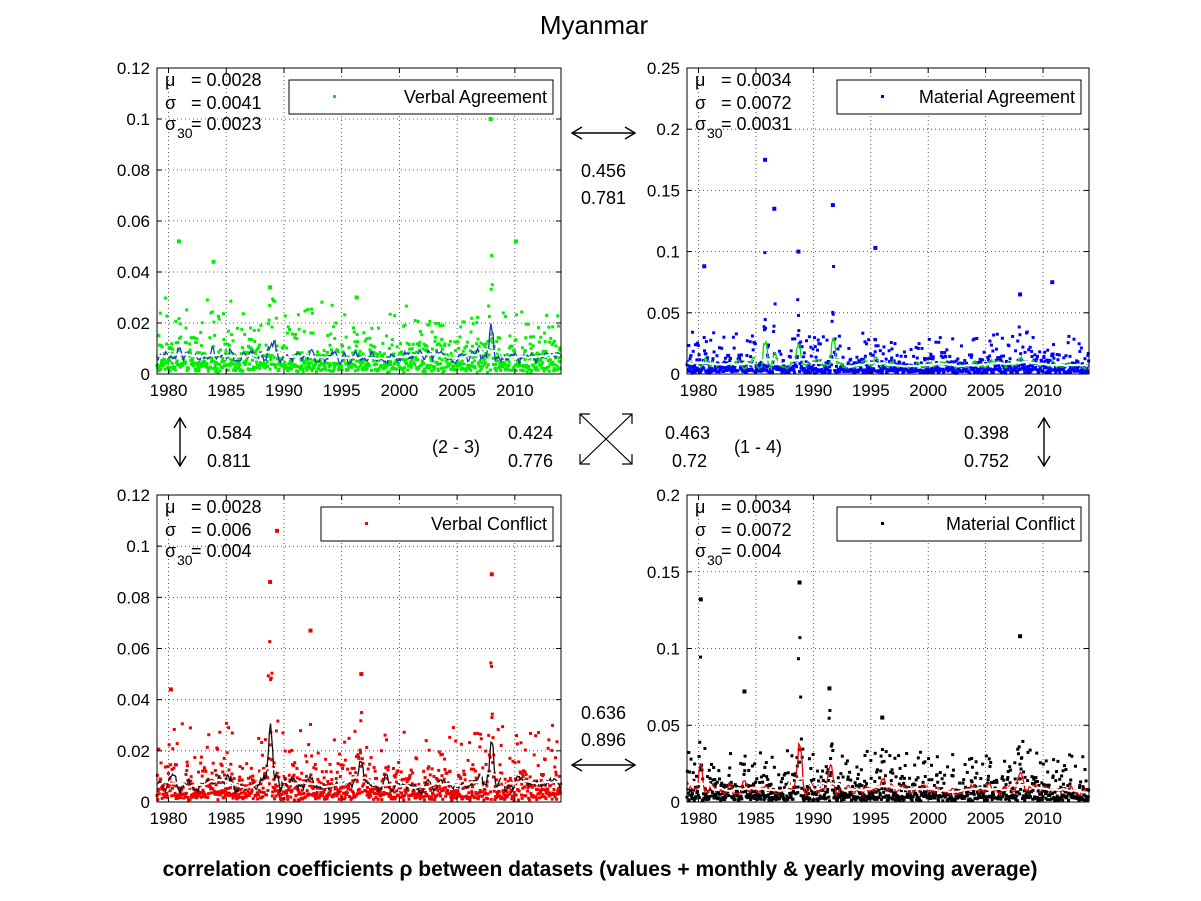 This screenshot has width=1201, height=901. Describe the element at coordinates (887, 785) in the screenshot. I see `yearly-average-line` at that location.